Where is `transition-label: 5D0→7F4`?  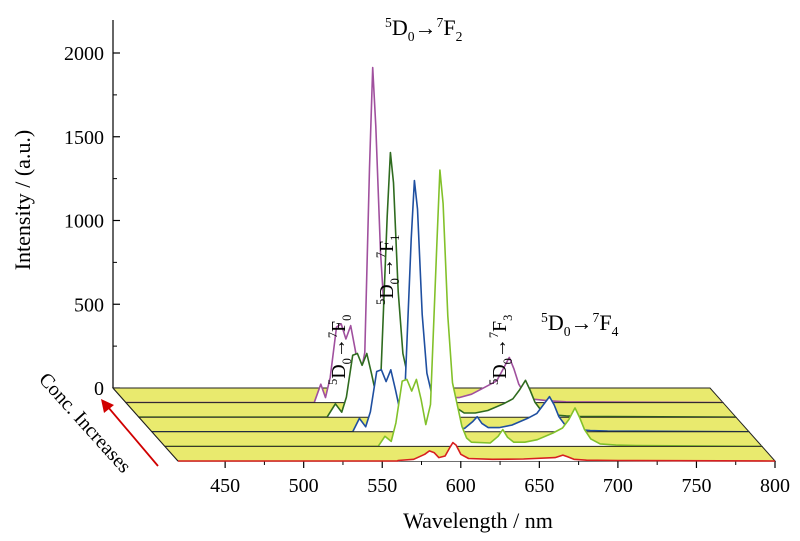 transition-label: 5D0→7F4 is located at coordinates (580, 324).